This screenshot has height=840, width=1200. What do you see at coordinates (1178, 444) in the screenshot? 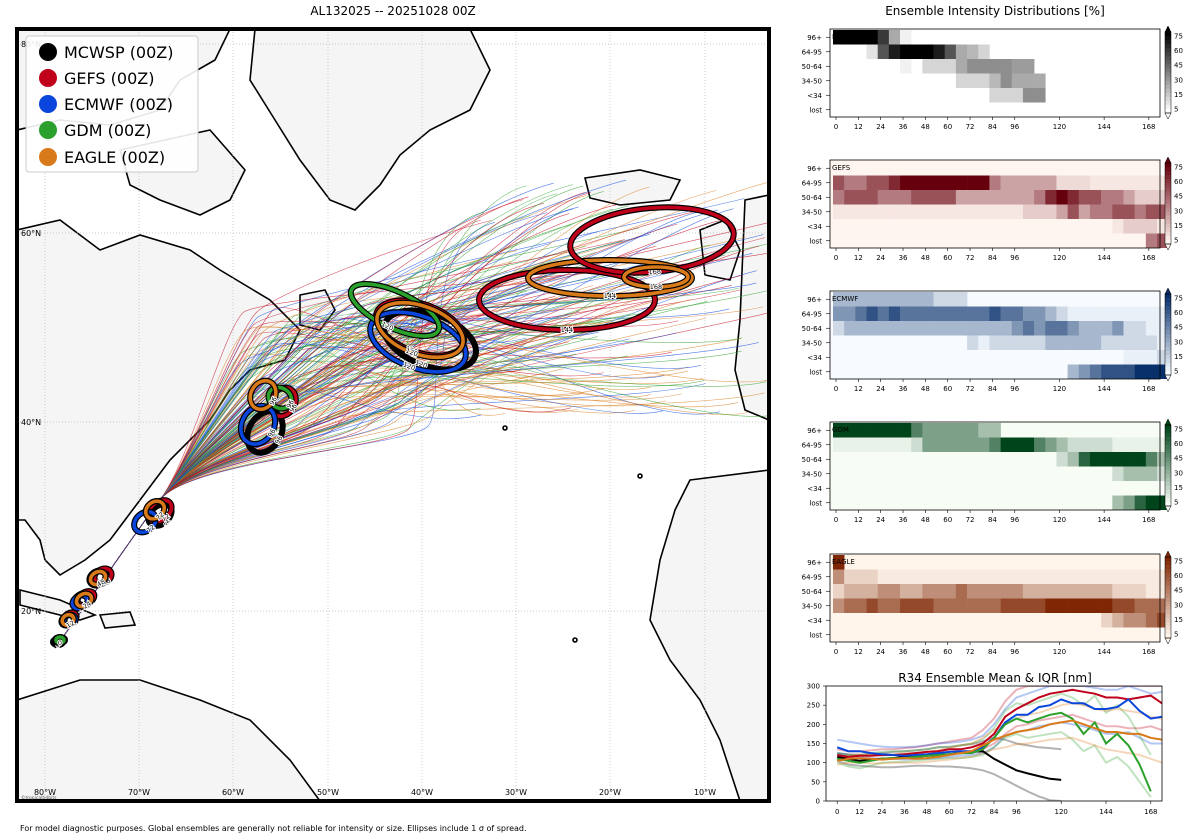
I see `colorbar-tick-label: 60` at bounding box center [1178, 444].